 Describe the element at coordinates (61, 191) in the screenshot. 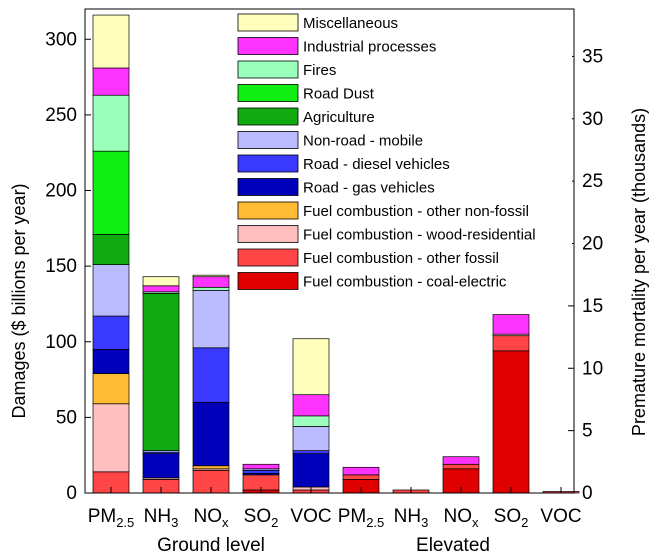

I see `y-tick-label: 200` at that location.